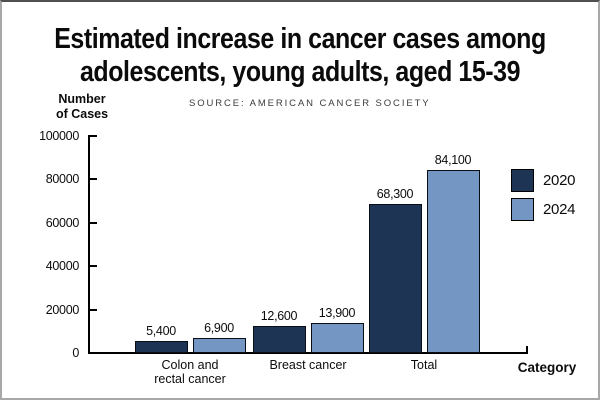 This screenshot has width=600, height=400. What do you see at coordinates (82, 114) in the screenshot?
I see `y-axis-label-line-2: of Cases` at bounding box center [82, 114].